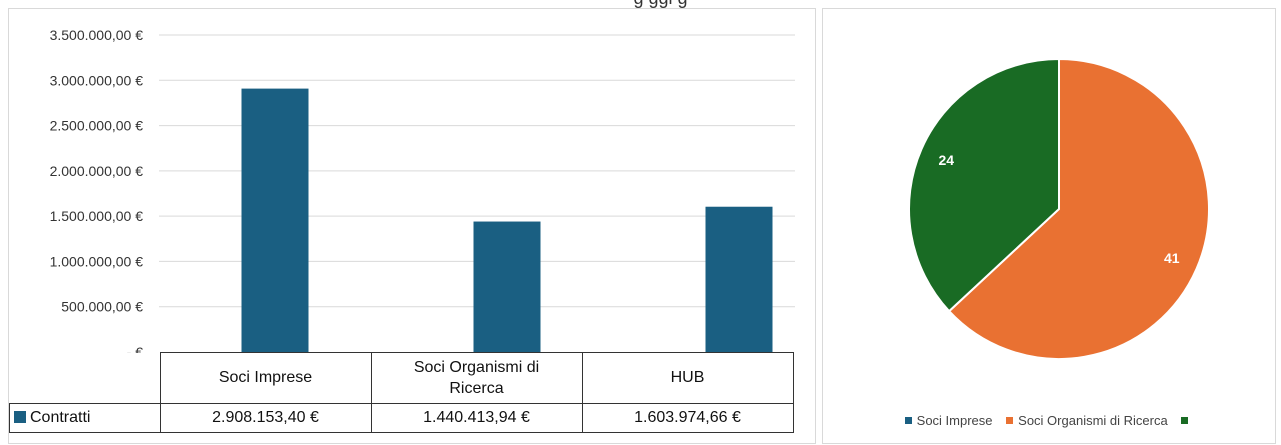  I want to click on y-tick-label: 3.000.000,00 €, so click(97, 80).